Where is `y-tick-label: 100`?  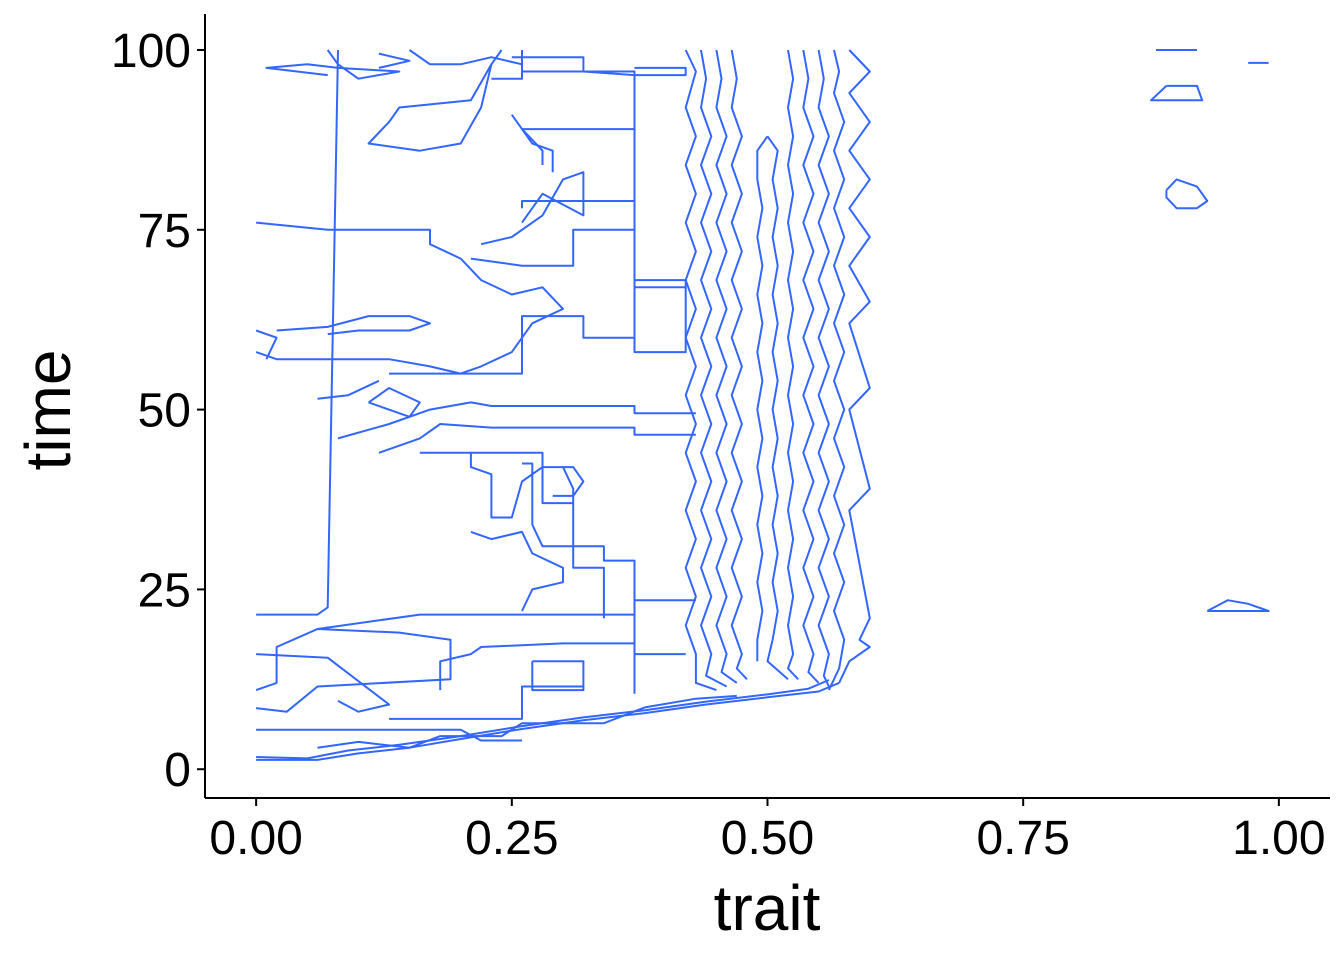
y-tick-label: 100 is located at coordinates (151, 51).